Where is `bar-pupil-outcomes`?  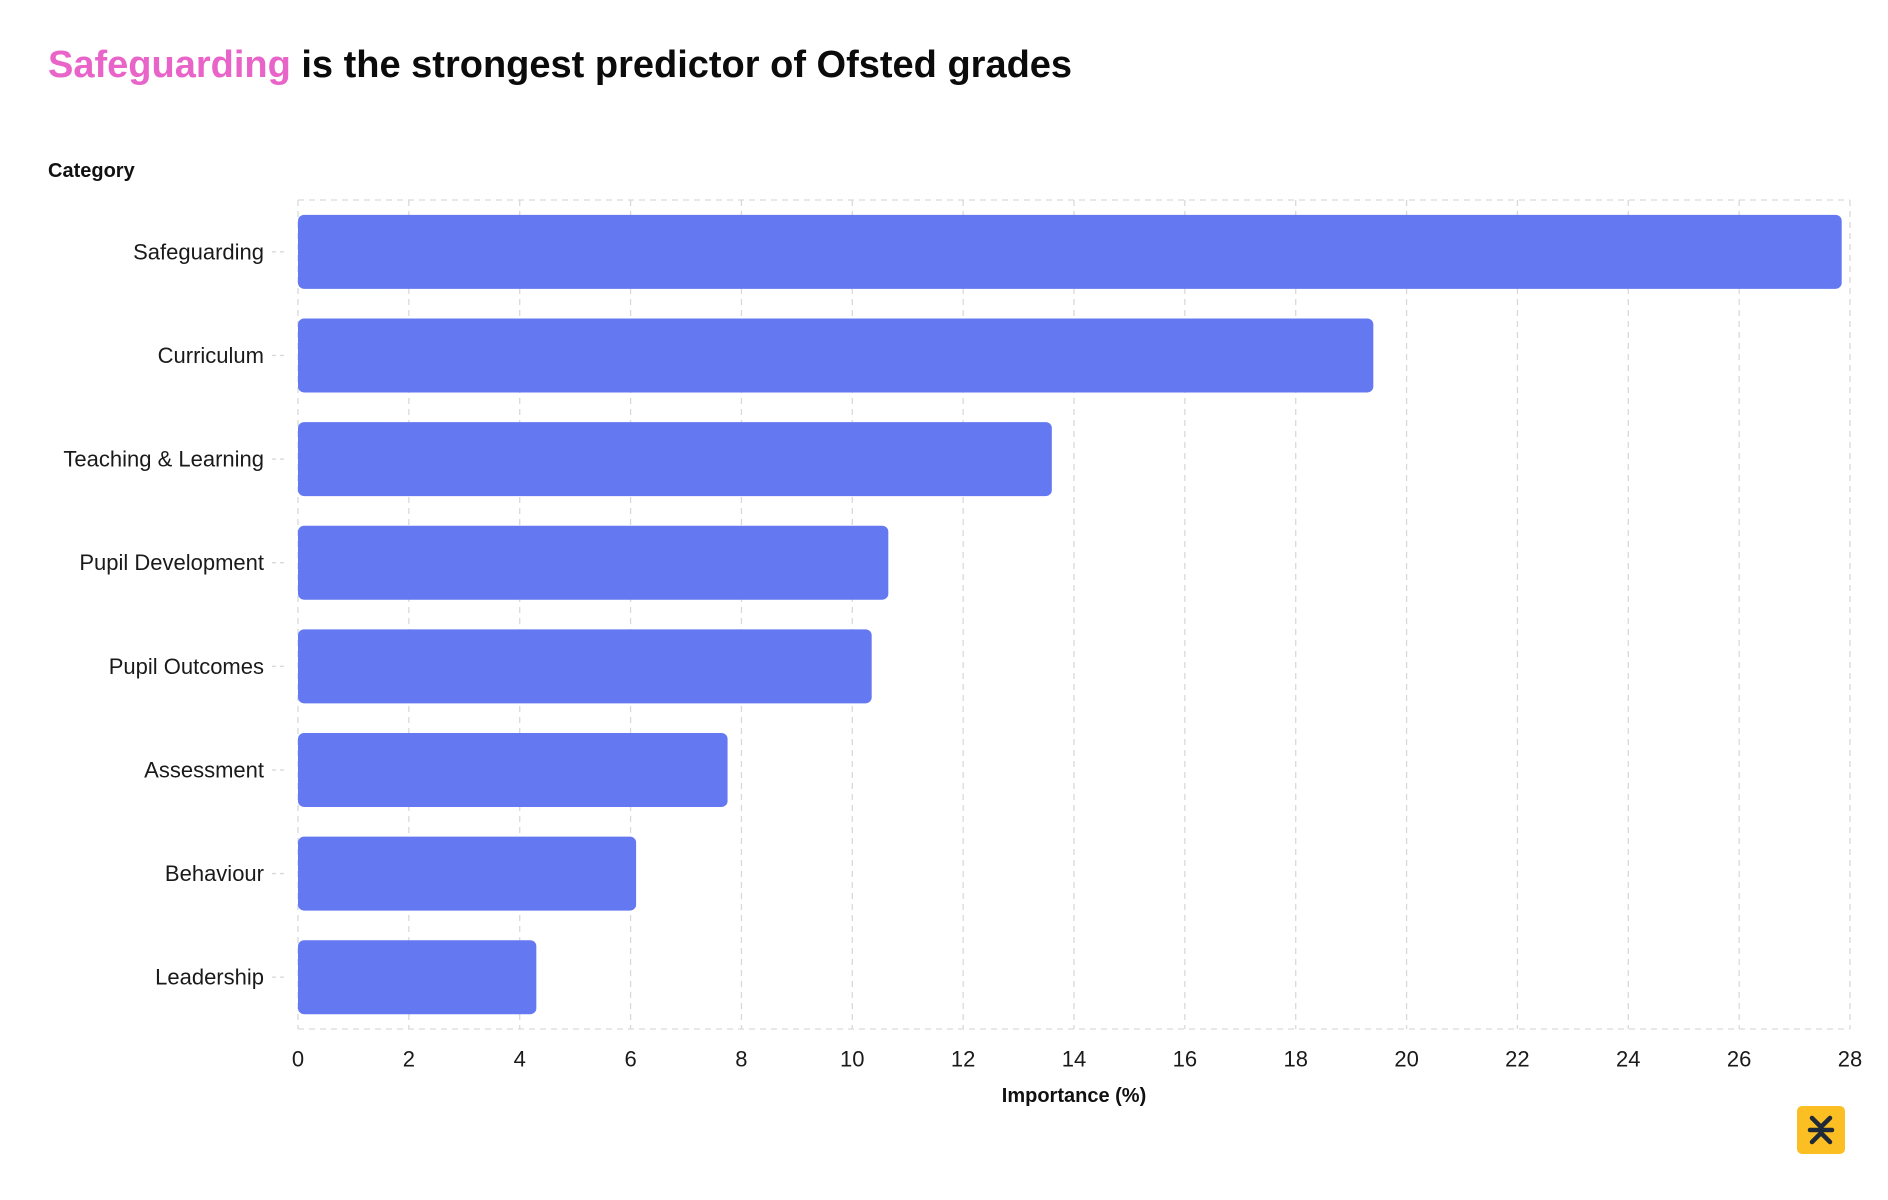 bar-pupil-outcomes is located at coordinates (585, 666).